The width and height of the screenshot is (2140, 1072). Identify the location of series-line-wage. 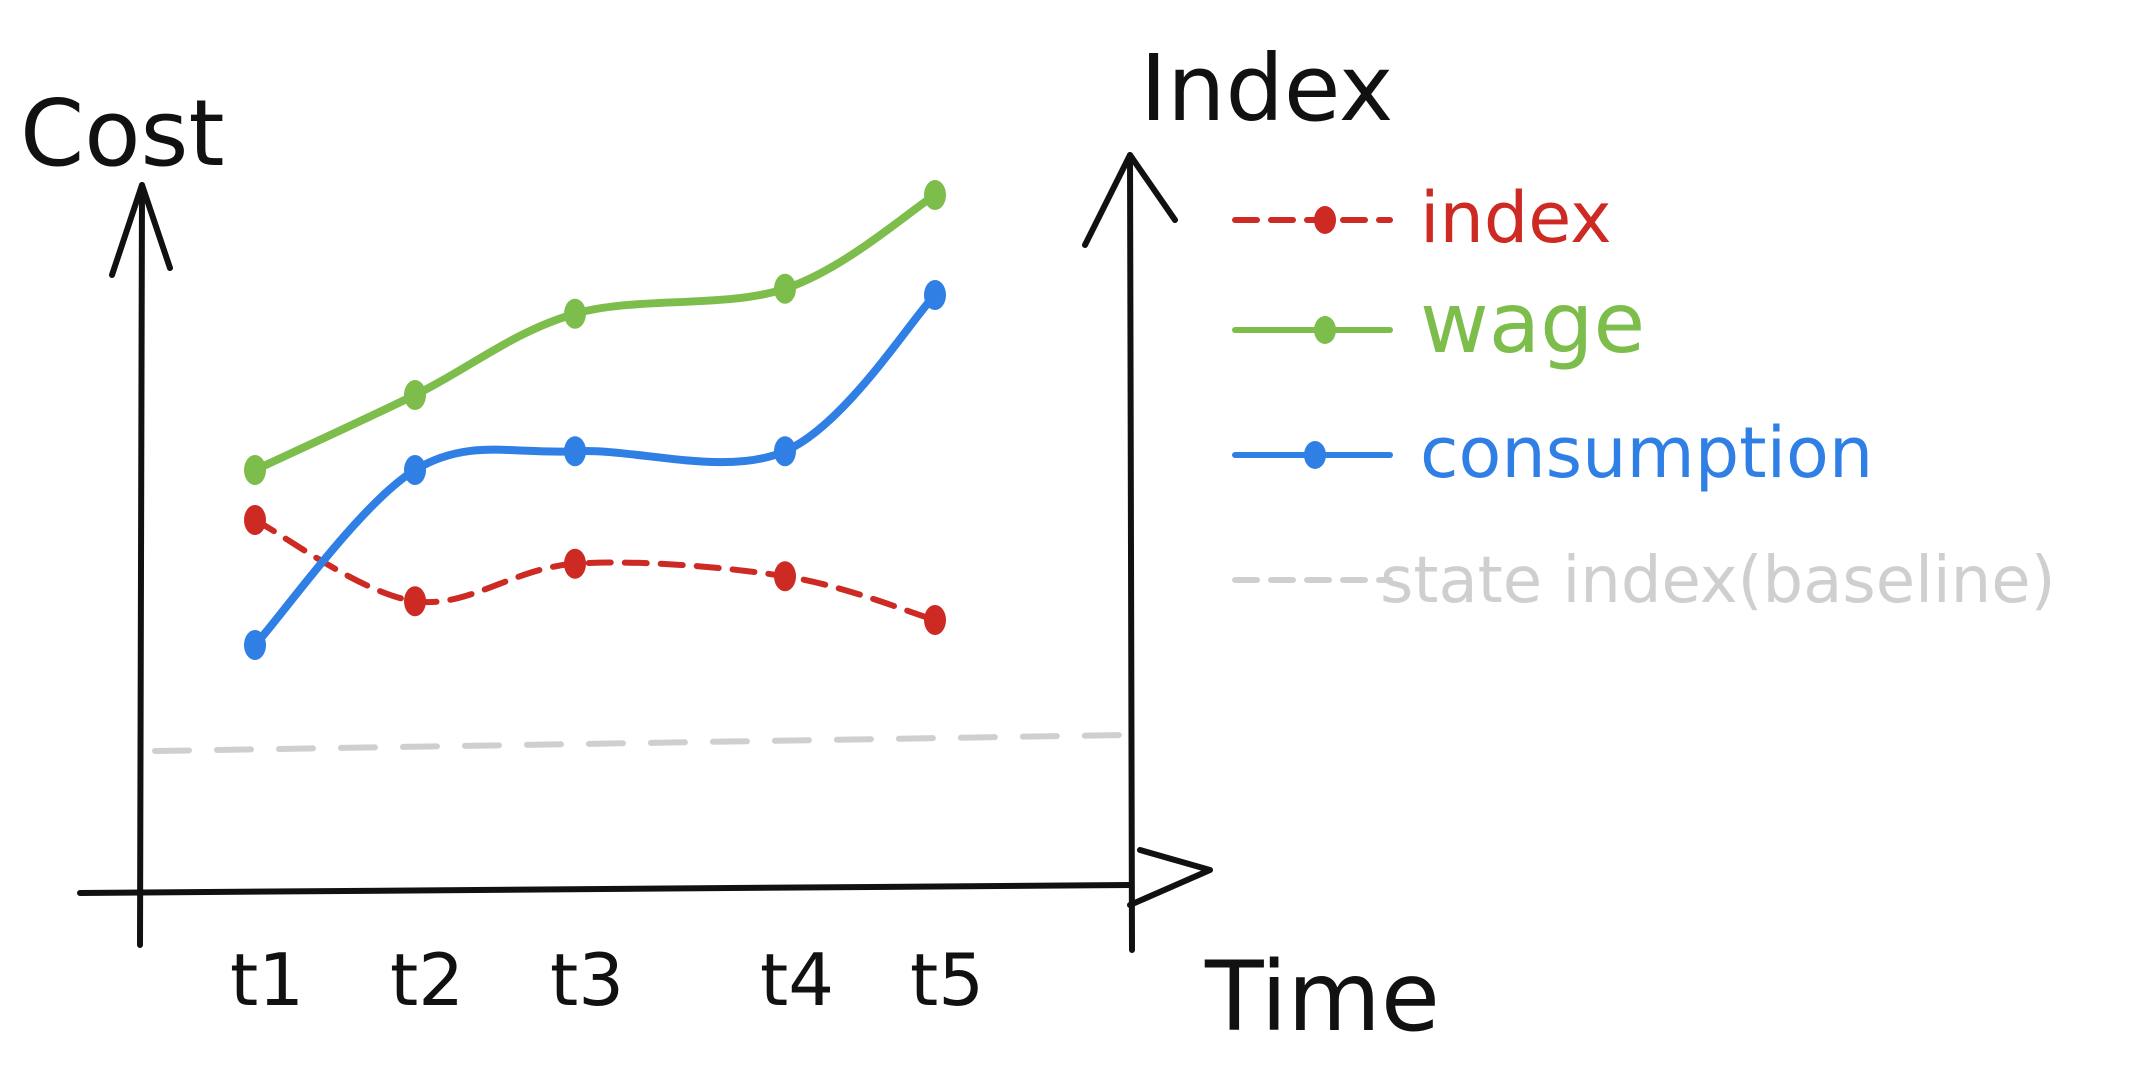
(595, 332).